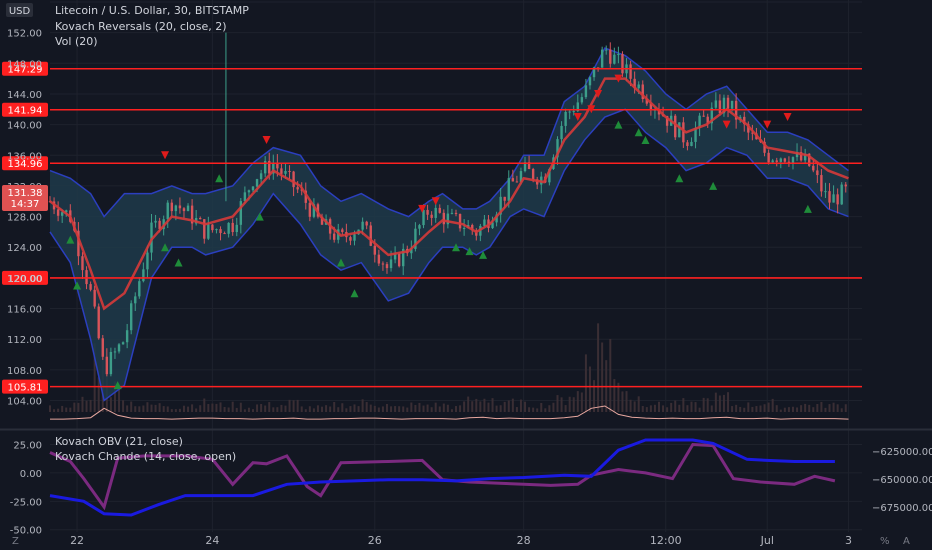 The width and height of the screenshot is (932, 550). Describe the element at coordinates (76, 41) in the screenshot. I see `indicator-volume: Vol (20)` at that location.